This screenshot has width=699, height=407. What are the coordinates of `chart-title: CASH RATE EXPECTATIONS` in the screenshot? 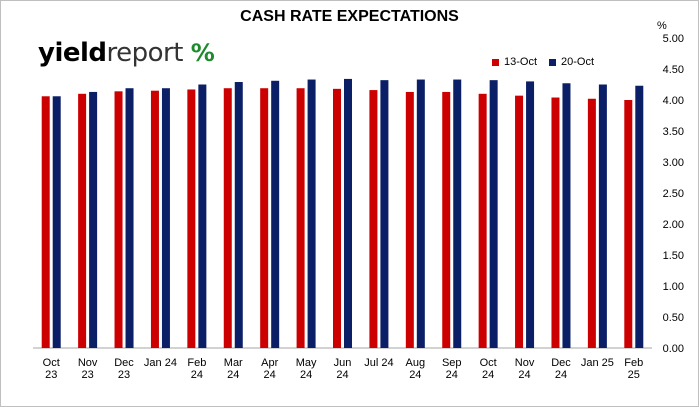 It's located at (349, 16).